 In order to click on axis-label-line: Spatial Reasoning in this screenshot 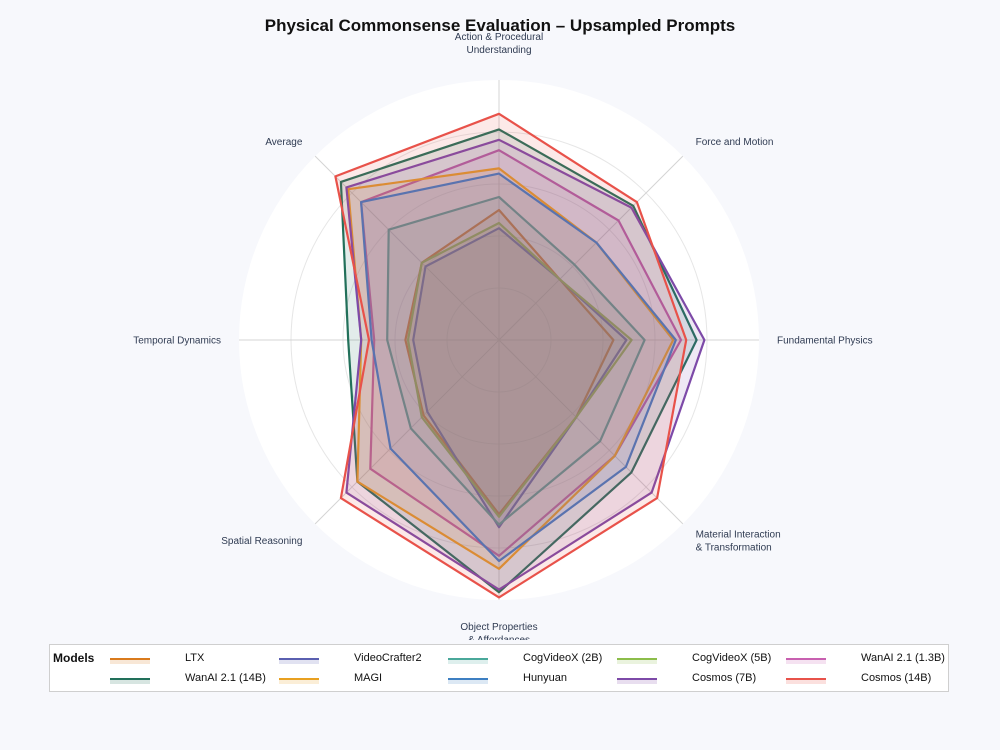, I will do `click(261, 541)`.